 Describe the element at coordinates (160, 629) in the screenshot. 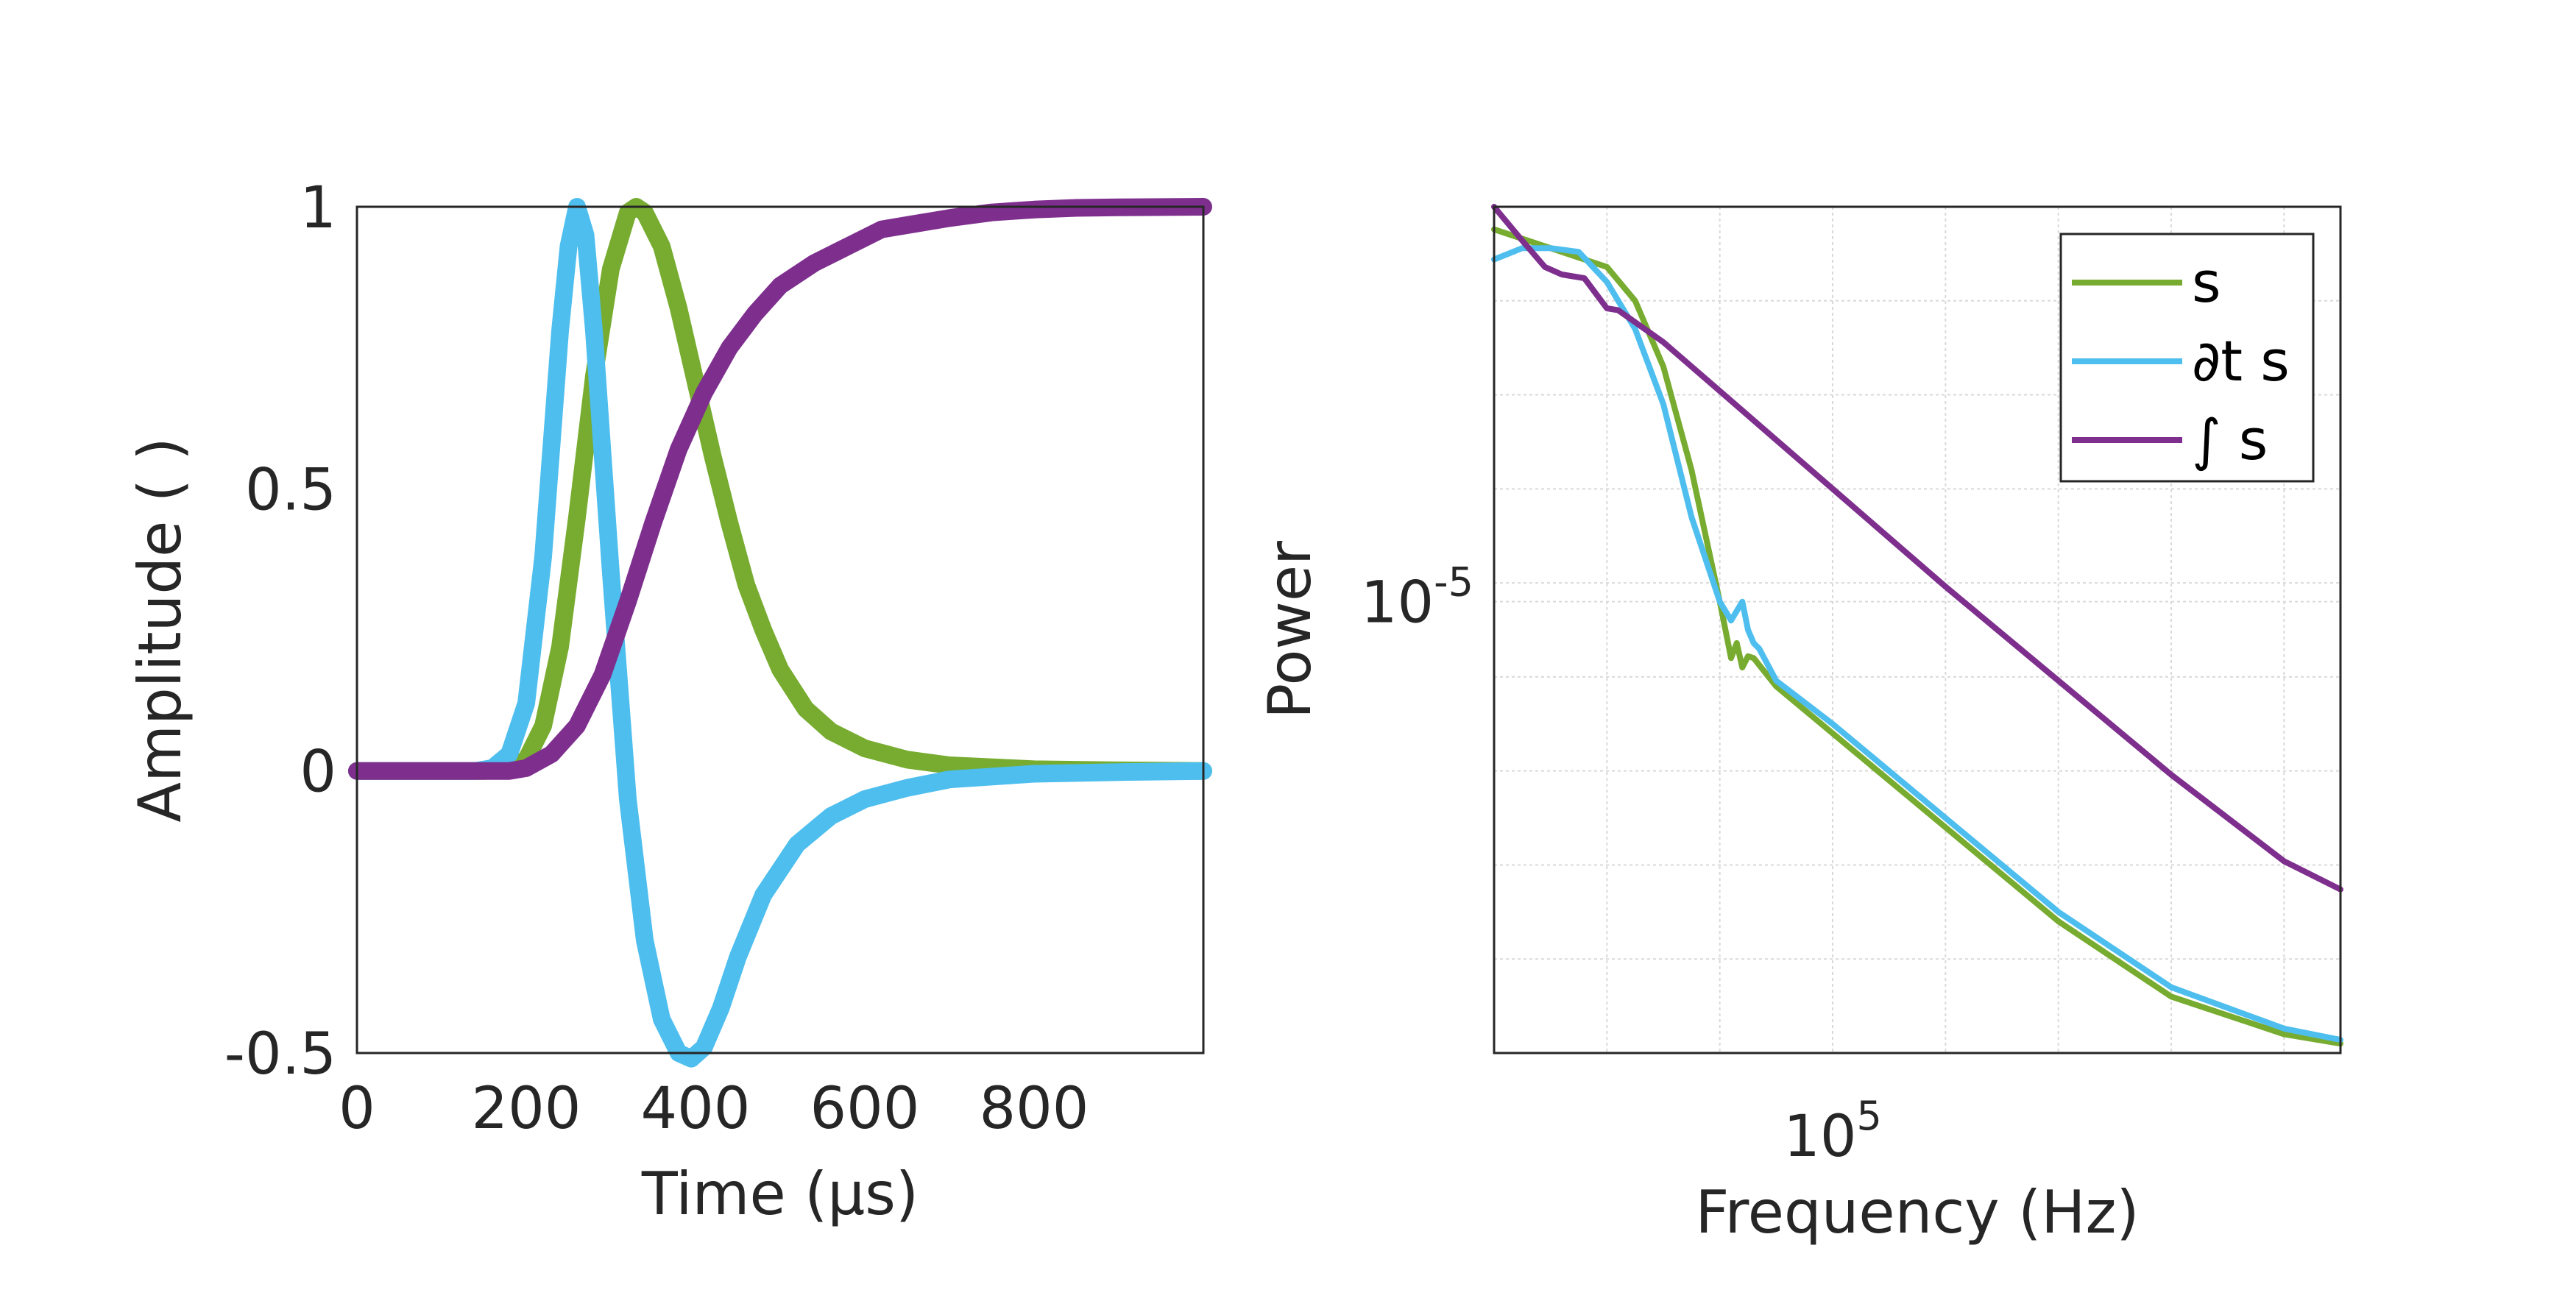

I see `time-y-axis-label: Amplitude ( )` at that location.